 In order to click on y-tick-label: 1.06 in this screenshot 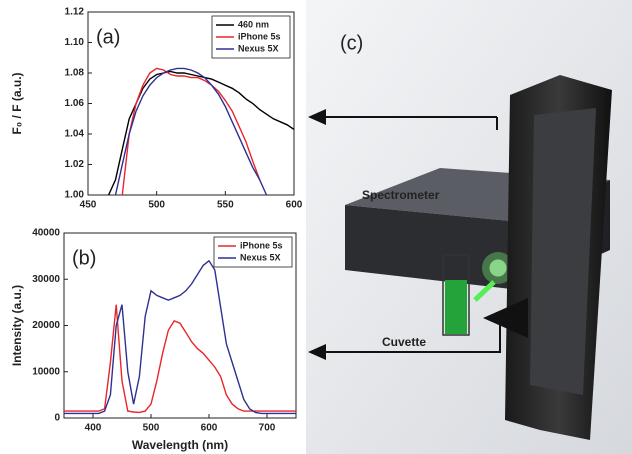, I will do `click(75, 103)`.